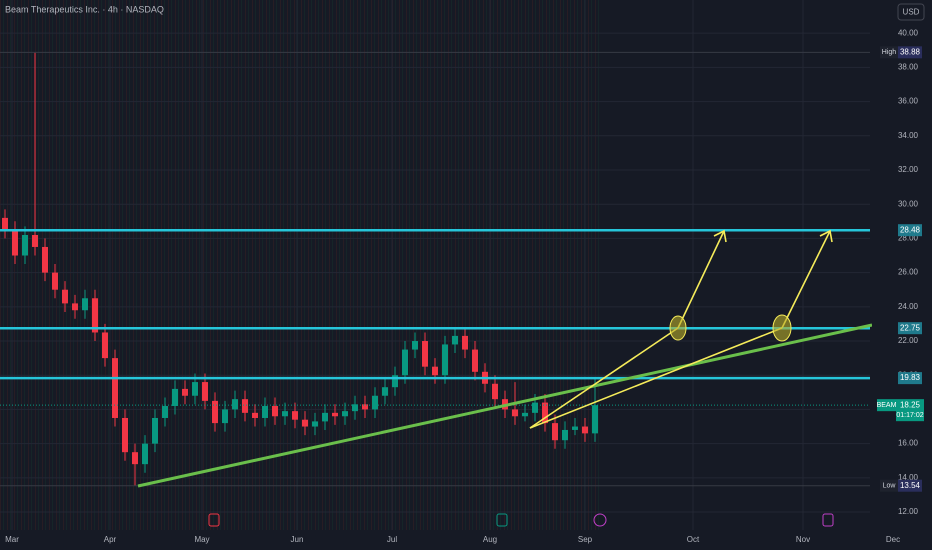  What do you see at coordinates (908, 101) in the screenshot?
I see `y-tick-label: 36.00` at bounding box center [908, 101].